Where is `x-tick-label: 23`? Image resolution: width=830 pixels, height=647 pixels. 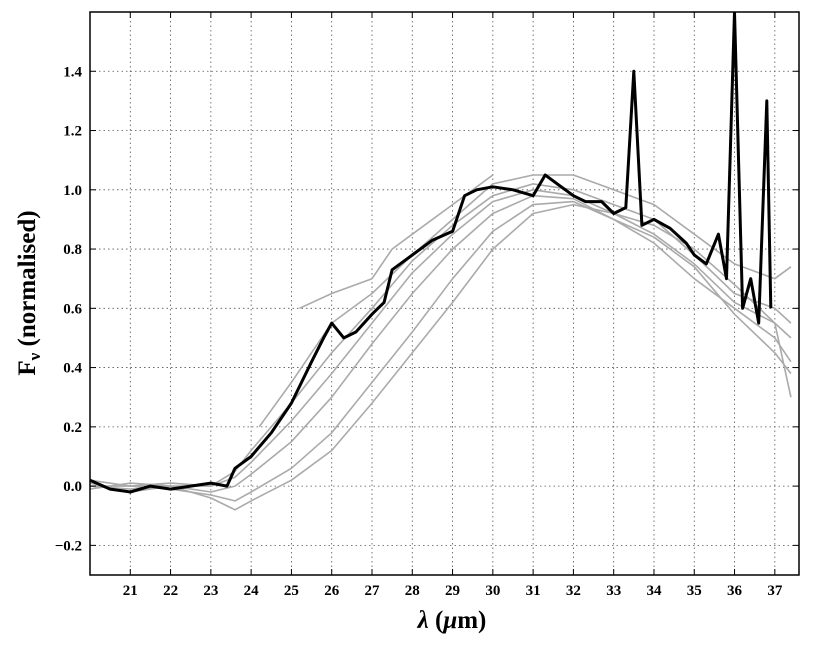 x-tick-label: 23 is located at coordinates (210, 591).